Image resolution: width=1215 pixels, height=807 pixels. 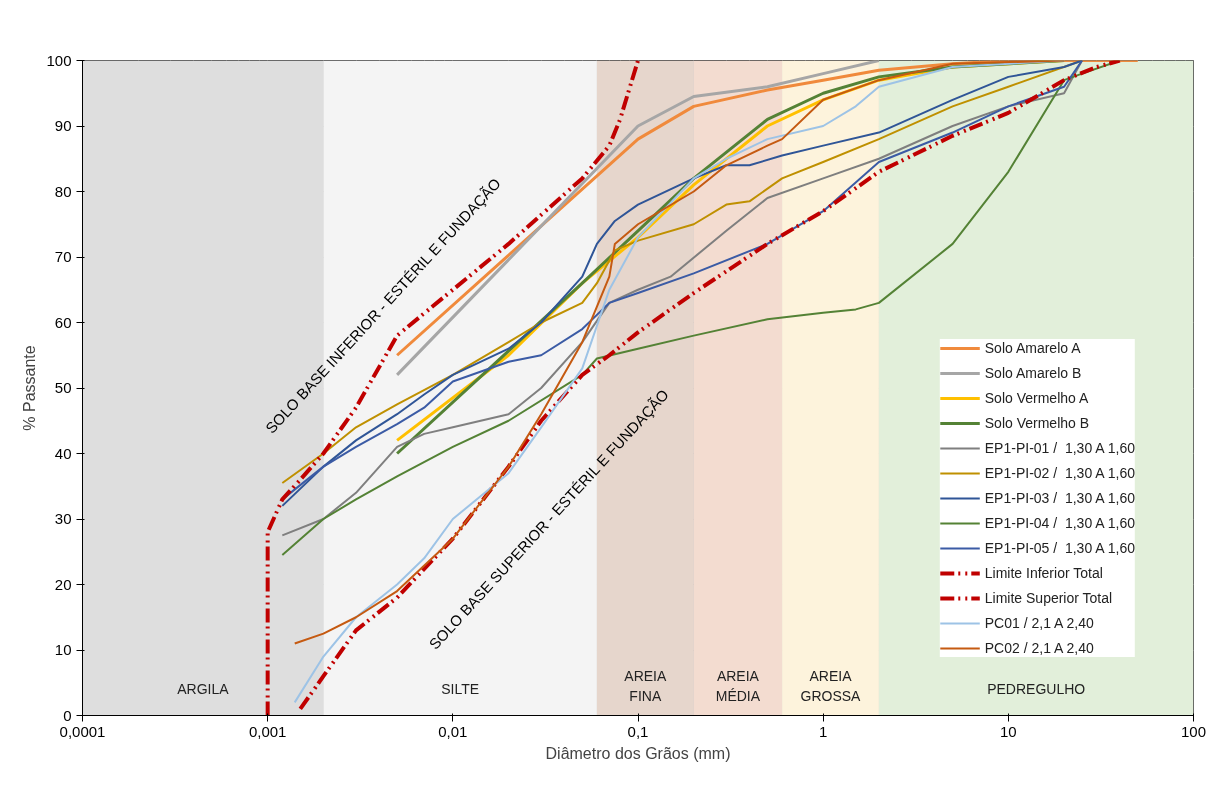 I want to click on legend-label: Limite Inferior Total, so click(x=1043, y=573).